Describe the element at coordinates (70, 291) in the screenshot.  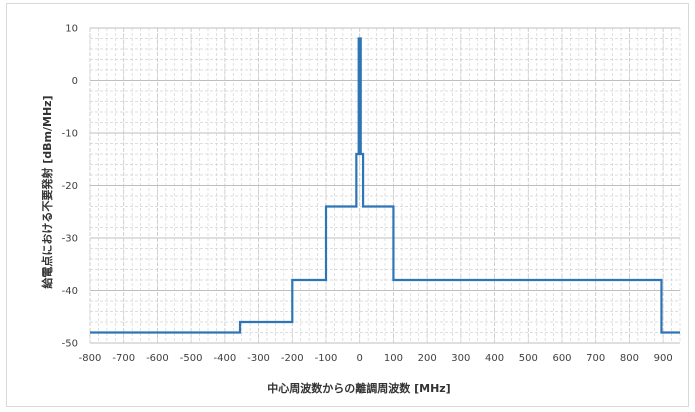
I see `y-tick-label: -40` at that location.